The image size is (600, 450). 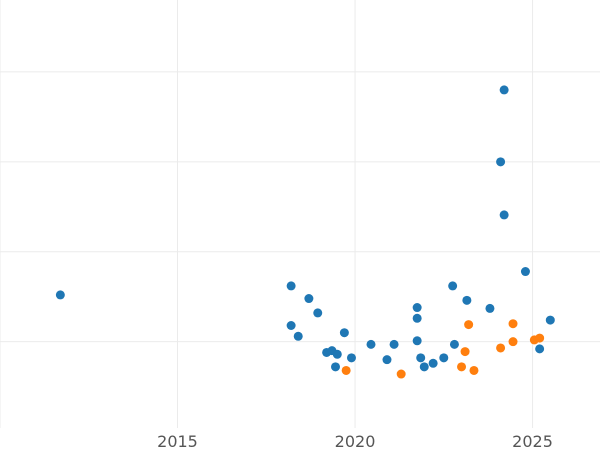 What do you see at coordinates (532, 441) in the screenshot?
I see `x-tick-label: 2025` at bounding box center [532, 441].